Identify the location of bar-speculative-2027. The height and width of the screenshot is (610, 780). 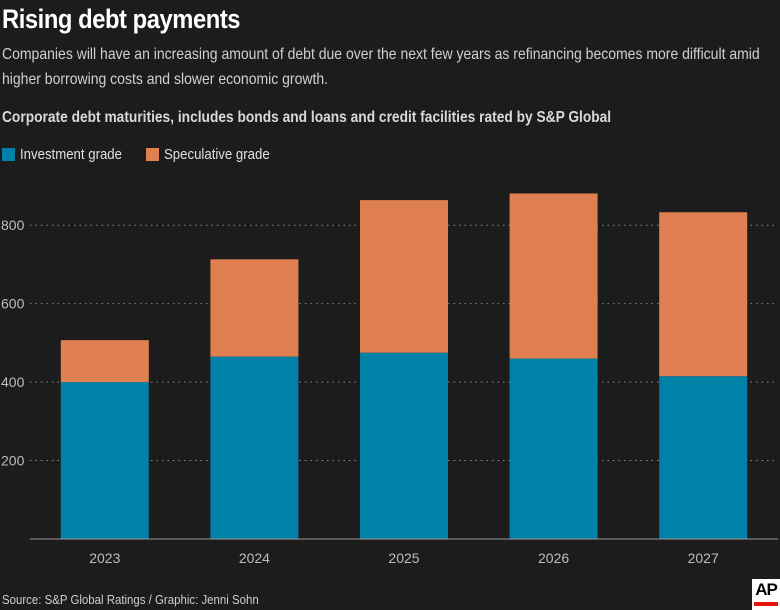
(703, 294).